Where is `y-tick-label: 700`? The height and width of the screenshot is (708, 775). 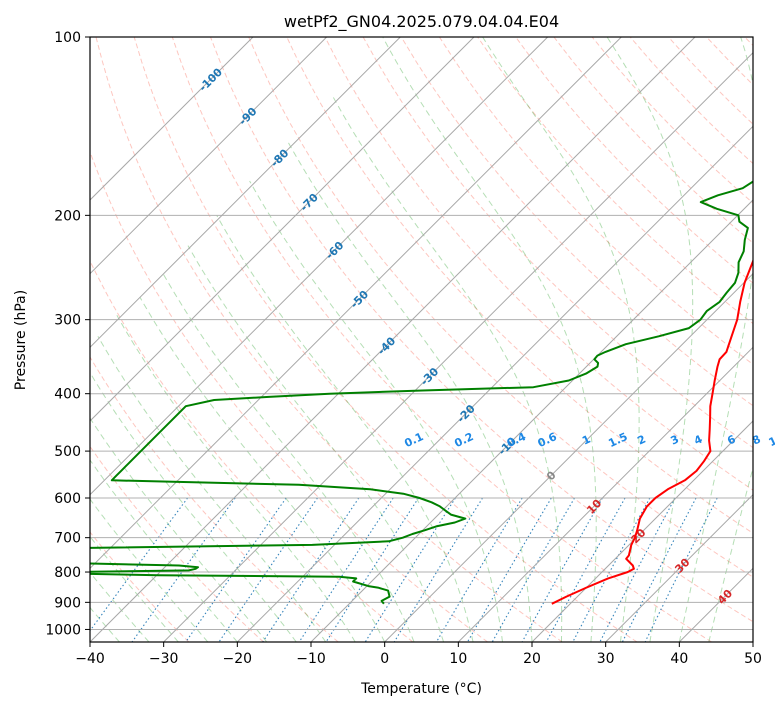 y-tick-label: 700 is located at coordinates (67, 539).